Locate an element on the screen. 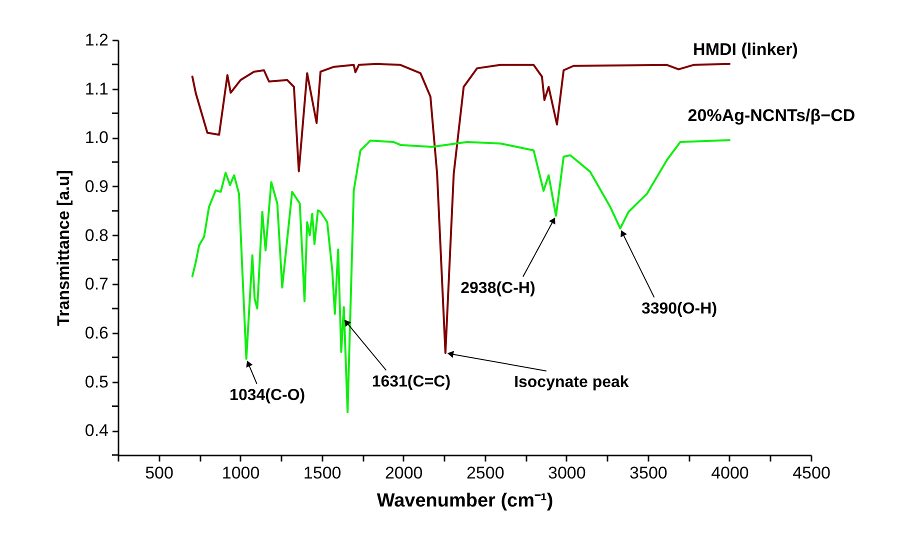 The height and width of the screenshot is (539, 921). y-tick-label: 0.5 is located at coordinates (96, 382).